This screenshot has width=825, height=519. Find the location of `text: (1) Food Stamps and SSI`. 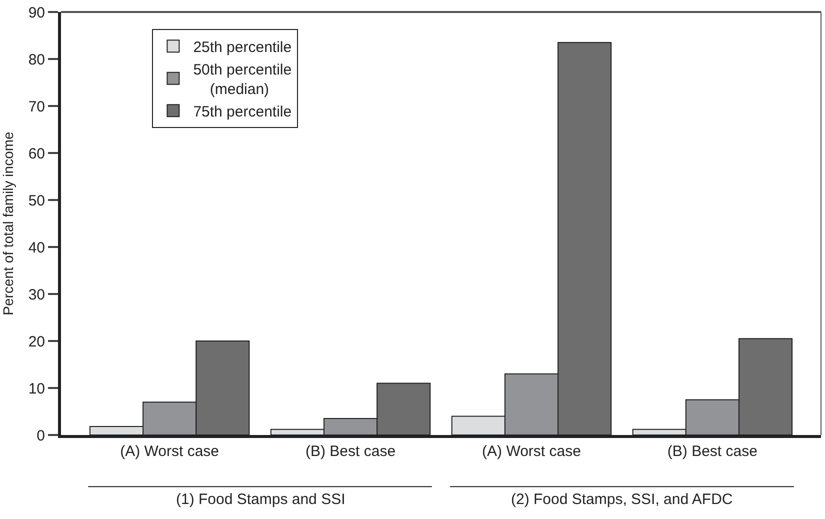

text: (1) Food Stamps and SSI is located at coordinates (261, 499).